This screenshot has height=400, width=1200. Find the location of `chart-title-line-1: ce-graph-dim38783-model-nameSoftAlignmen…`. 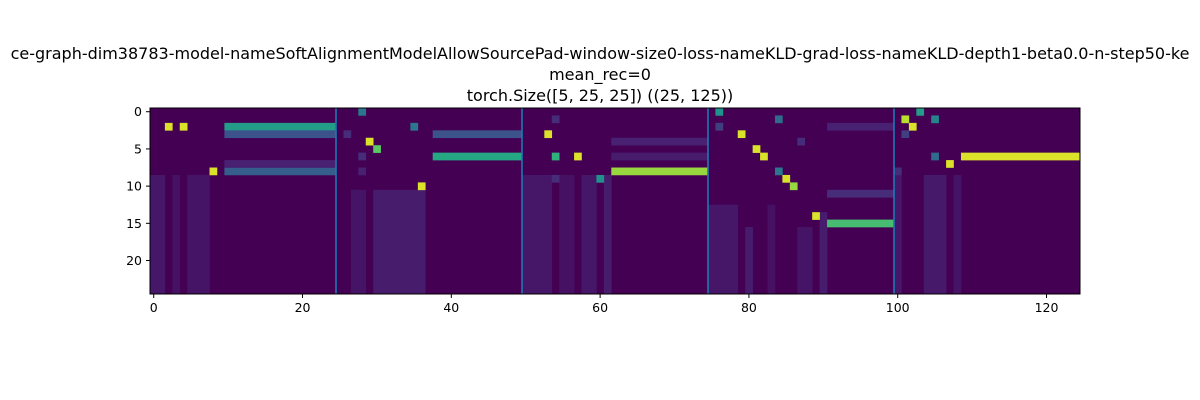

chart-title-line-1: ce-graph-dim38783-model-nameSoftAlignmen… is located at coordinates (600, 53).